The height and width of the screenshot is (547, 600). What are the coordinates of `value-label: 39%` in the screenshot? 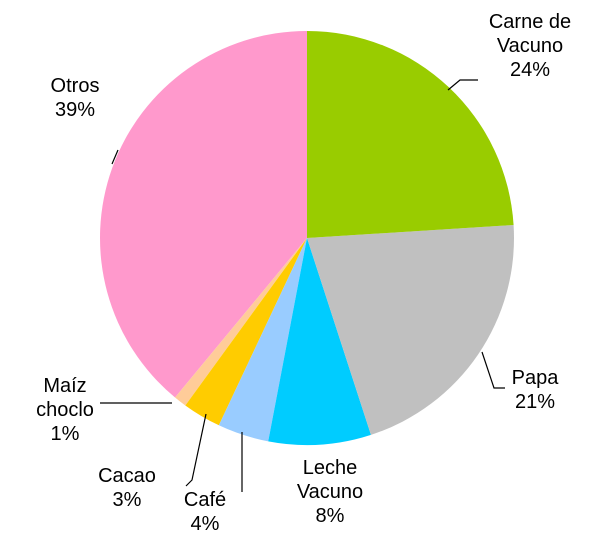 It's located at (75, 110).